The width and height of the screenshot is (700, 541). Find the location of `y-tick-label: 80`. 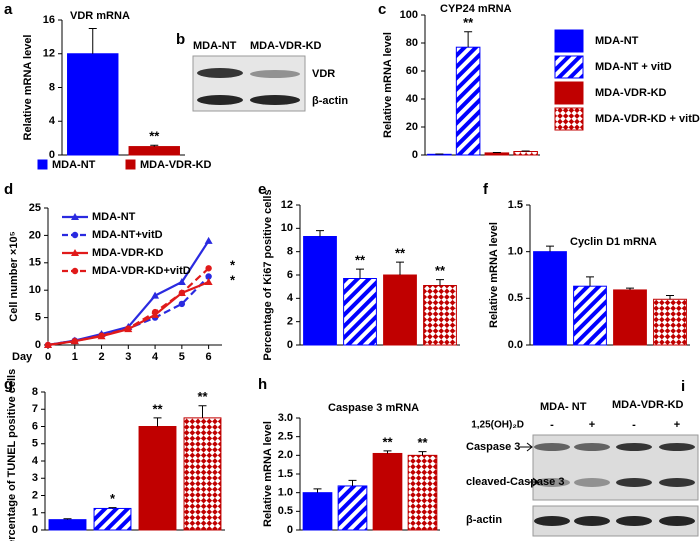

y-tick-label: 80 is located at coordinates (412, 43).